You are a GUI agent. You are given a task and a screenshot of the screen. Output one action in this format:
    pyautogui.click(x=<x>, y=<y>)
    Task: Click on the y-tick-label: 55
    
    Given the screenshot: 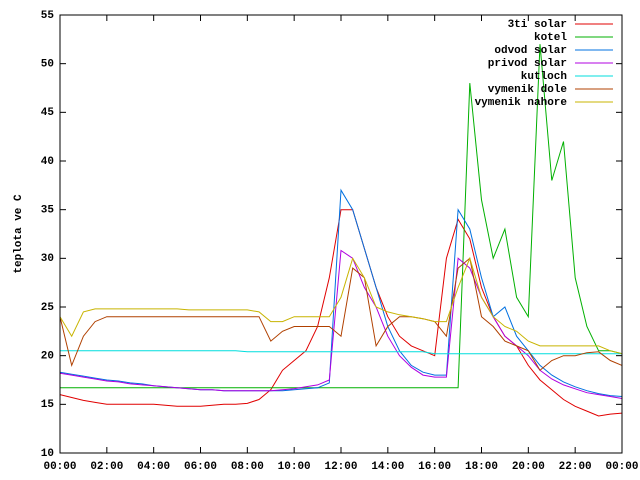 What is the action you would take?
    pyautogui.click(x=48, y=16)
    